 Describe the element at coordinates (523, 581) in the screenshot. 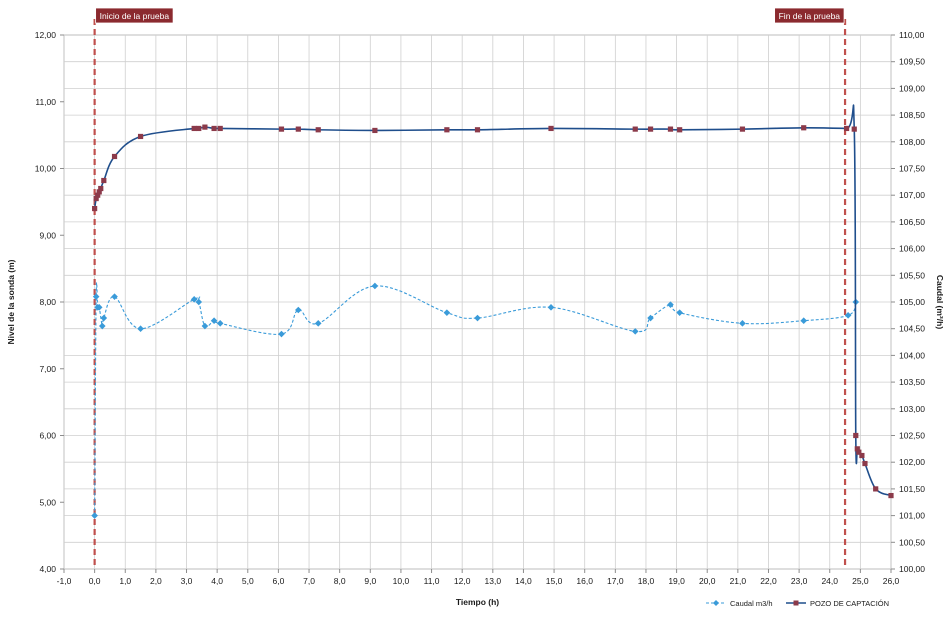

I see `x-tick-label: 14,0` at that location.